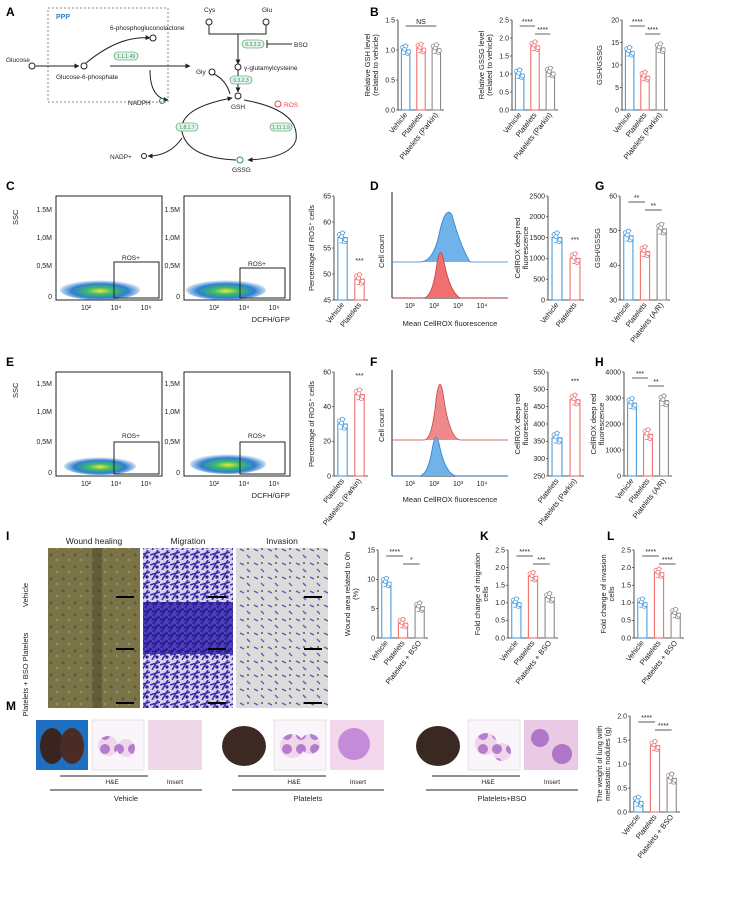  Describe the element at coordinates (352, 536) in the screenshot. I see `panel-label-j: J` at that location.